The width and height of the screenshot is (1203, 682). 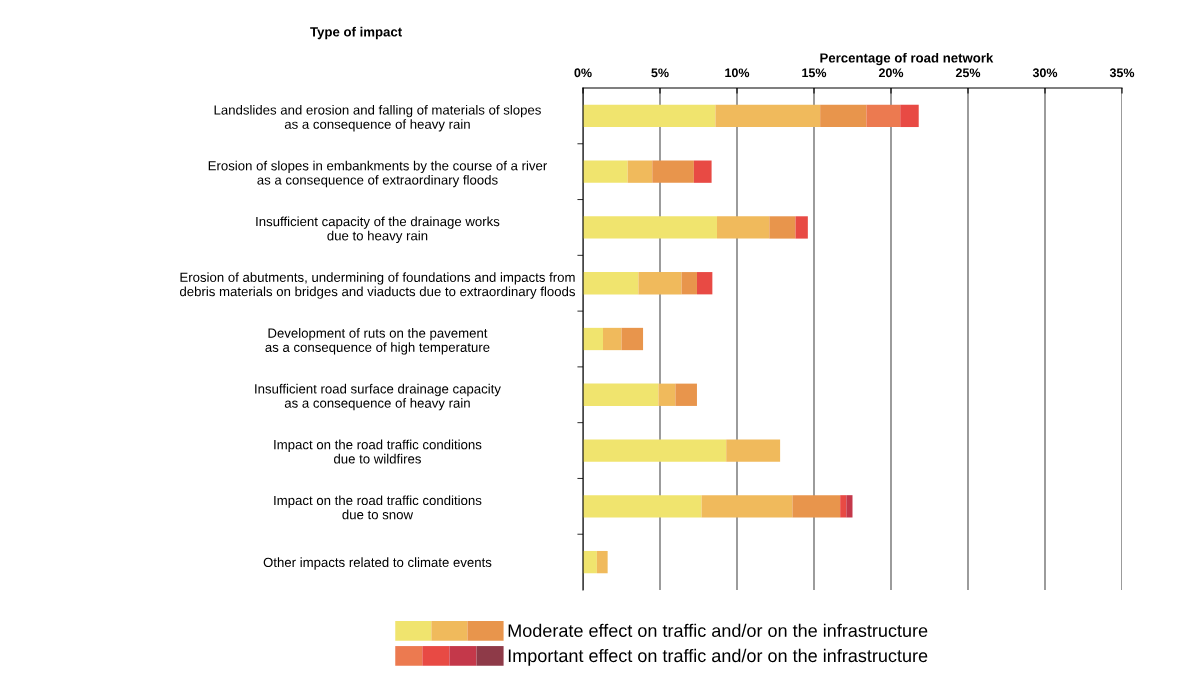 What do you see at coordinates (814, 73) in the screenshot?
I see `x-tick-label: 15%` at bounding box center [814, 73].